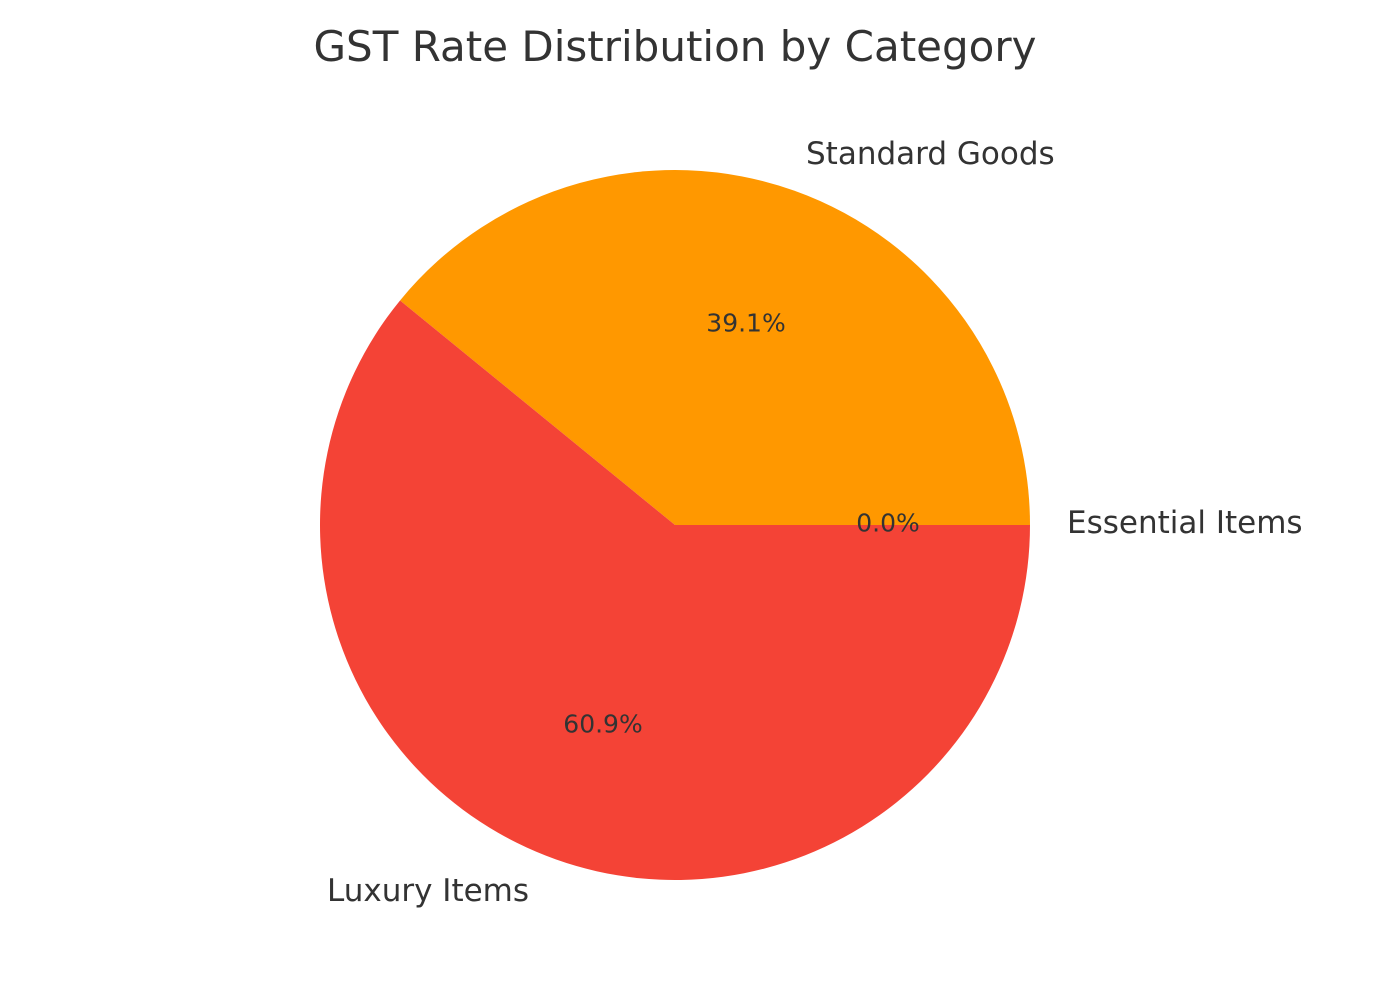  What do you see at coordinates (888, 523) in the screenshot?
I see `slice-pct-essential-items: 0.0%` at bounding box center [888, 523].